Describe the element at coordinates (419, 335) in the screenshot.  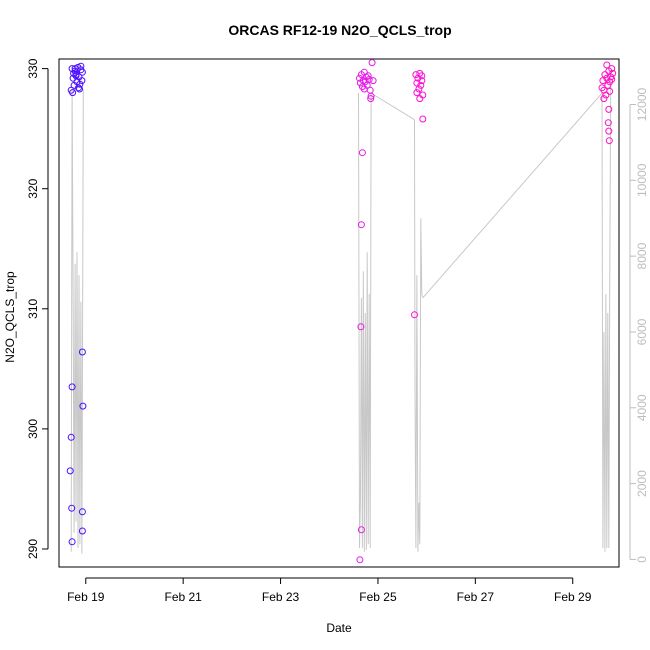
I see `altitude-line-RF14` at that location.